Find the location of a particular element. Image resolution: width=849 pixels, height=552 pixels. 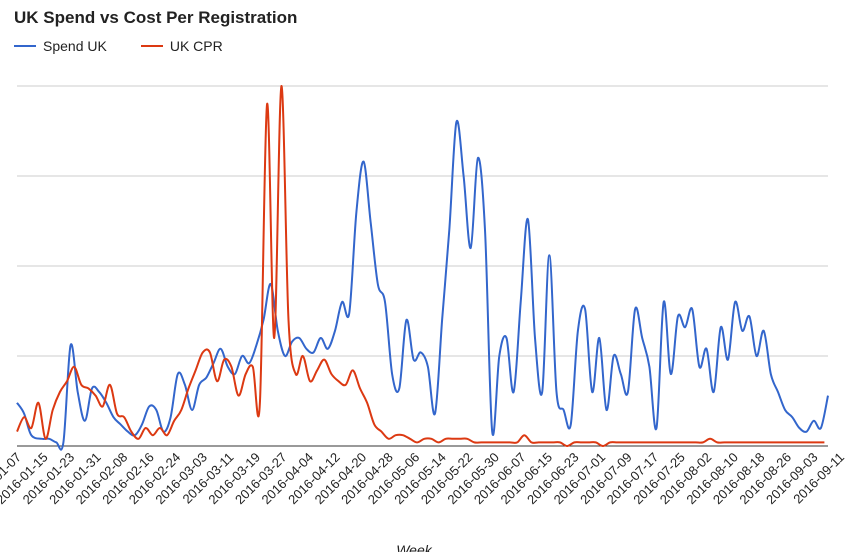

chart-title: UK Spend vs Cost Per Registration is located at coordinates (156, 17).